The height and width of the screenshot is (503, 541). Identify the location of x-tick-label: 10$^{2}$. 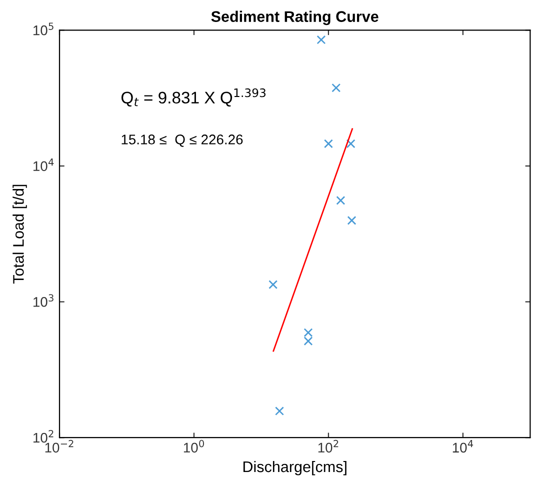
(328, 446).